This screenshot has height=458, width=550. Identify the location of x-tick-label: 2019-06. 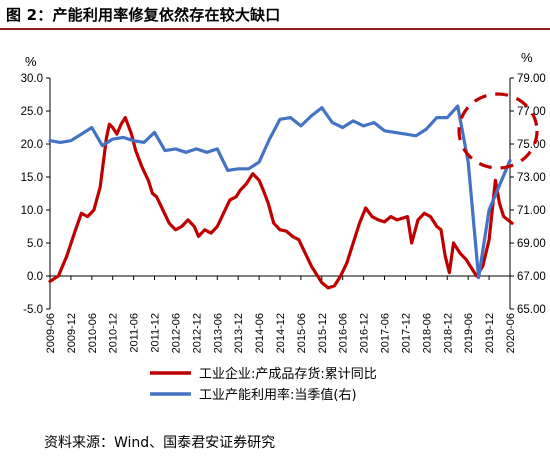
(469, 333).